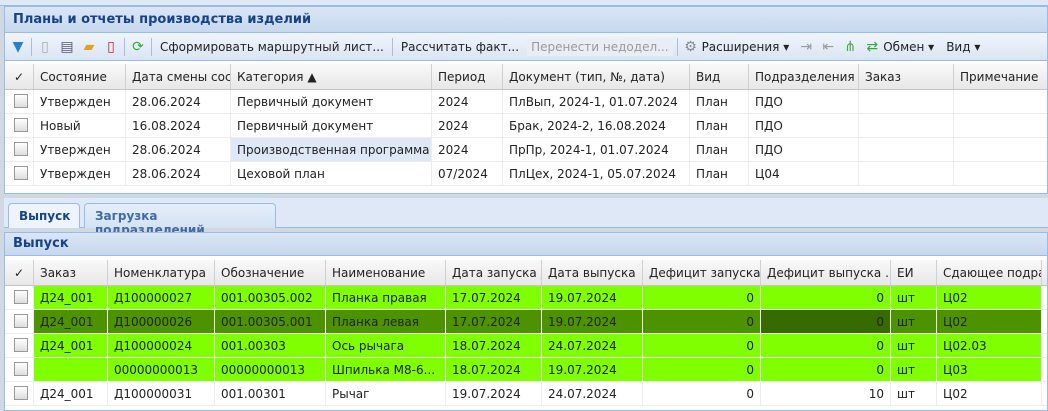  What do you see at coordinates (592, 369) in the screenshot?
I see `grid-cell: 19.07.2024` at bounding box center [592, 369].